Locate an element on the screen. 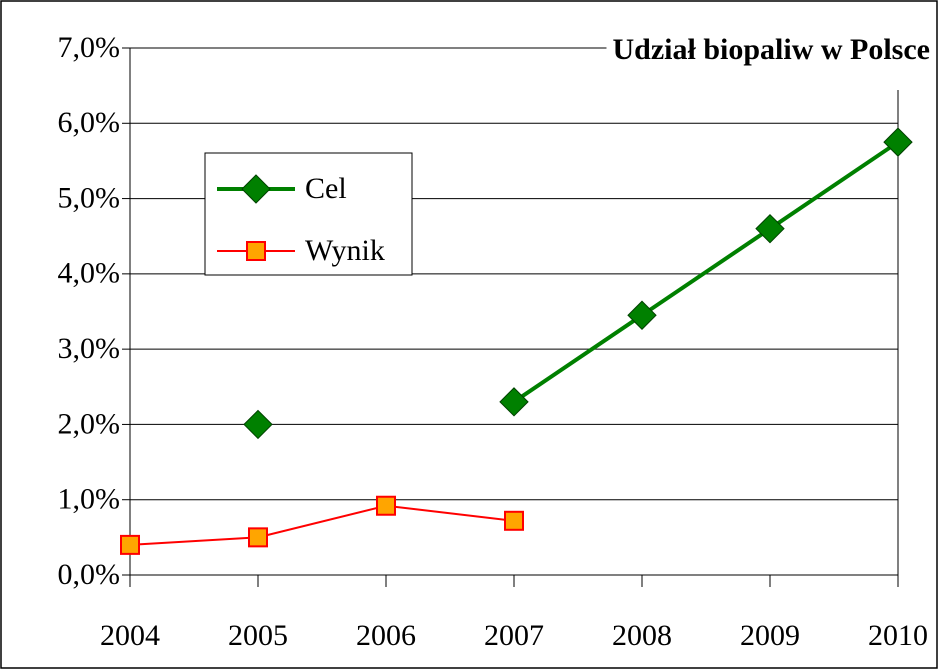  y-tick-label: 1,0% is located at coordinates (89, 499).